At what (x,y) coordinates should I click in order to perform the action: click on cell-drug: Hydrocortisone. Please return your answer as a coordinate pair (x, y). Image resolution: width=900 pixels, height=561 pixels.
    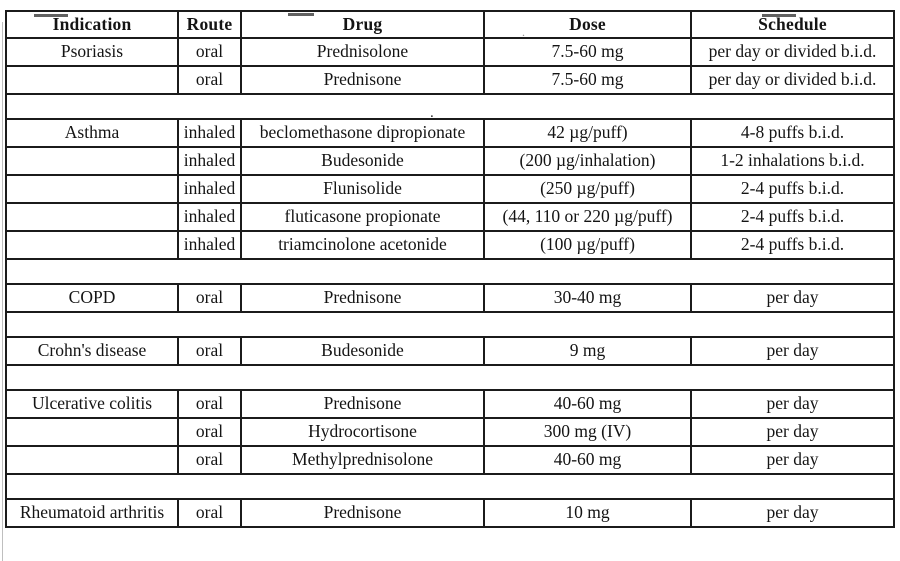
    Looking at the image, I should click on (362, 432).